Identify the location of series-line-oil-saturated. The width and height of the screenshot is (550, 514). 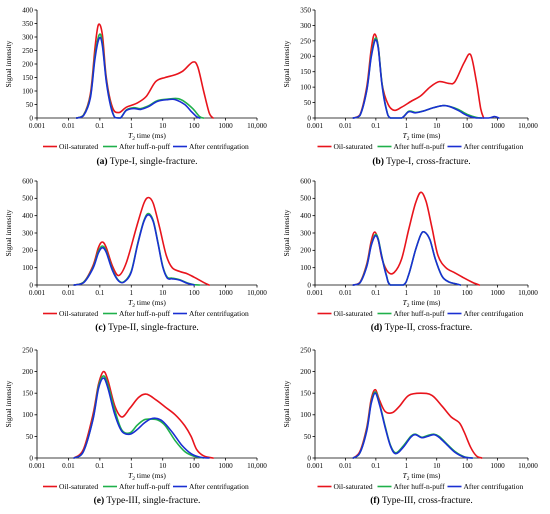
(145, 71).